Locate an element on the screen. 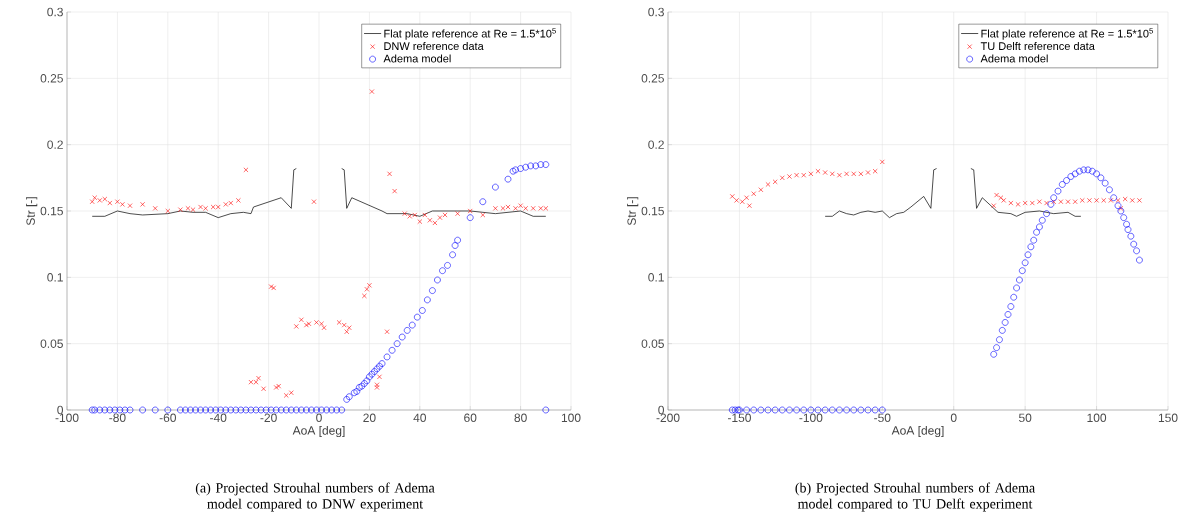  x-tick-label: 40 is located at coordinates (420, 418).